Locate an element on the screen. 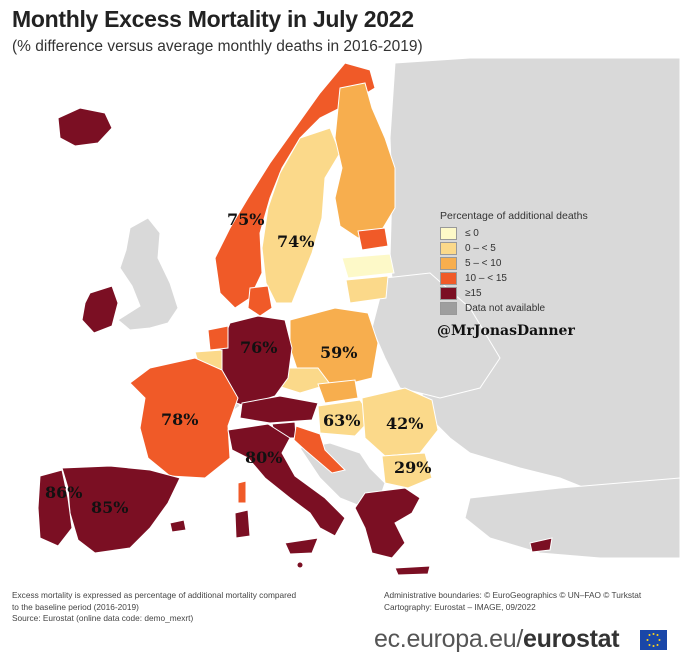 The image size is (680, 665). legend-item: 0 – < 5 is located at coordinates (530, 248).